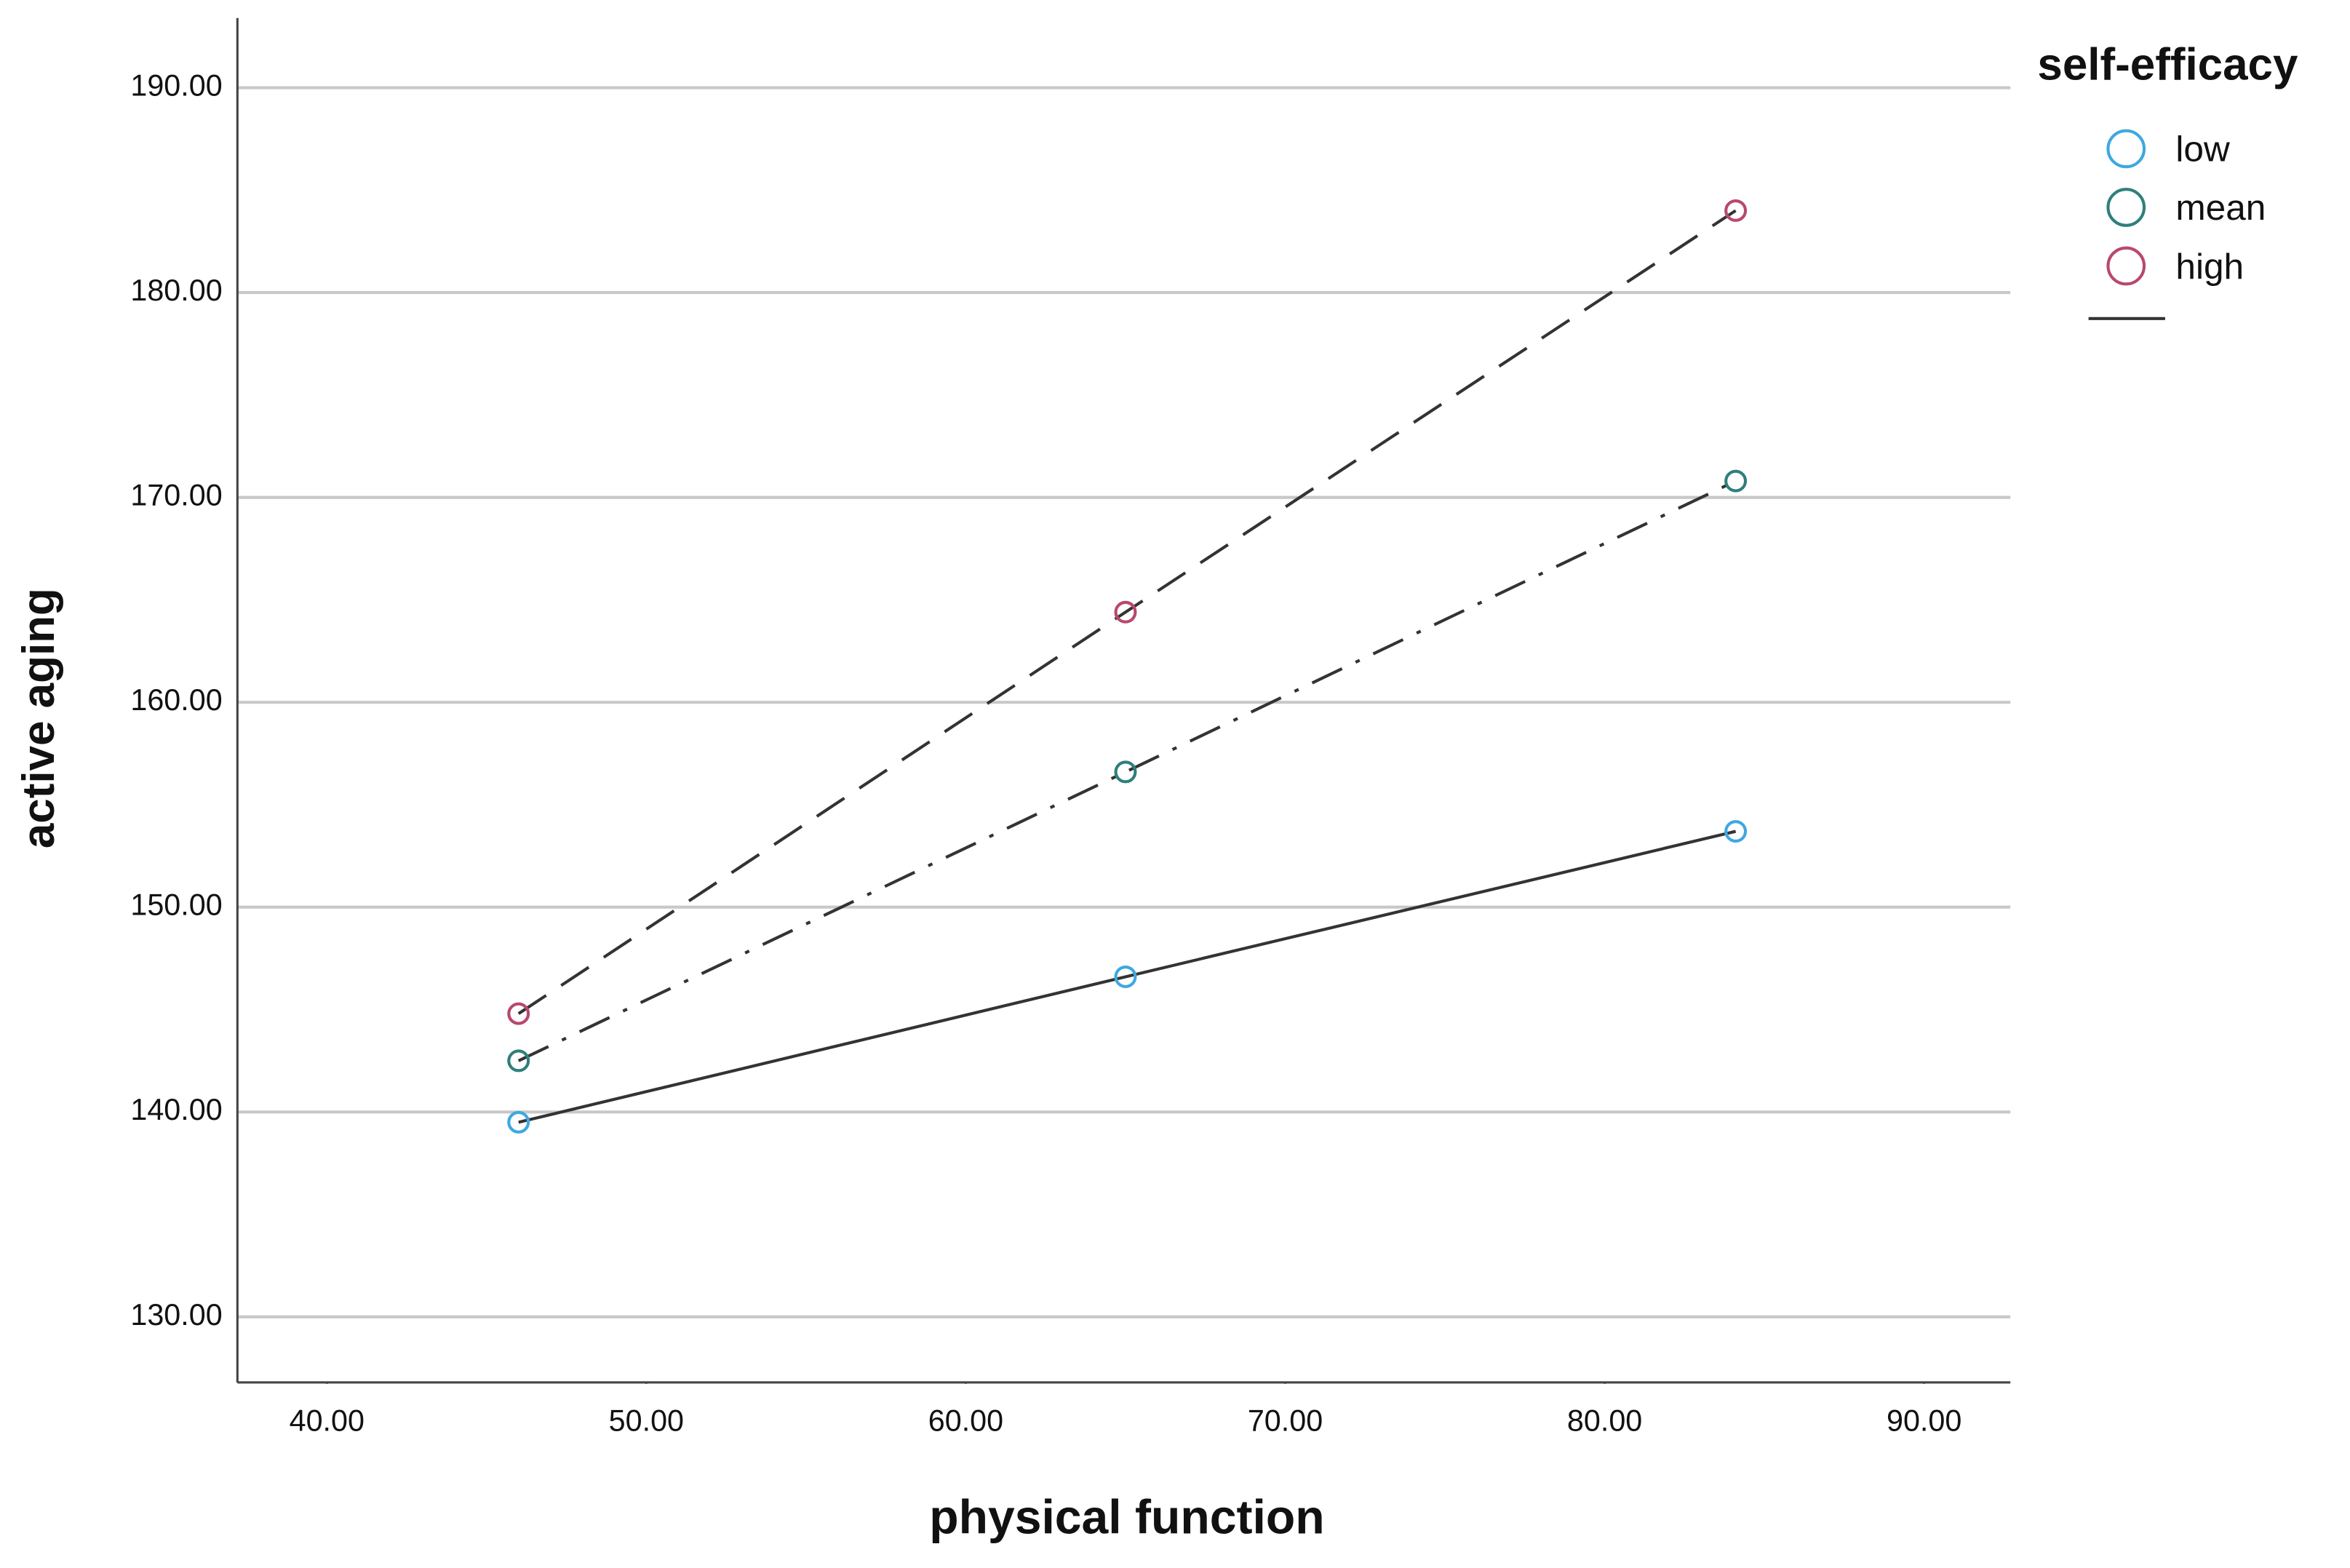  Describe the element at coordinates (965, 1421) in the screenshot. I see `x-tick-label: 60.00` at that location.